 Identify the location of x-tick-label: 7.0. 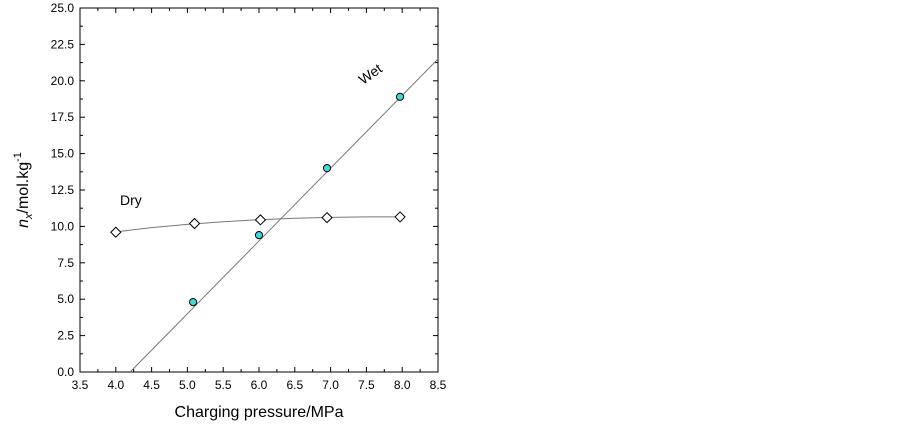
(330, 385).